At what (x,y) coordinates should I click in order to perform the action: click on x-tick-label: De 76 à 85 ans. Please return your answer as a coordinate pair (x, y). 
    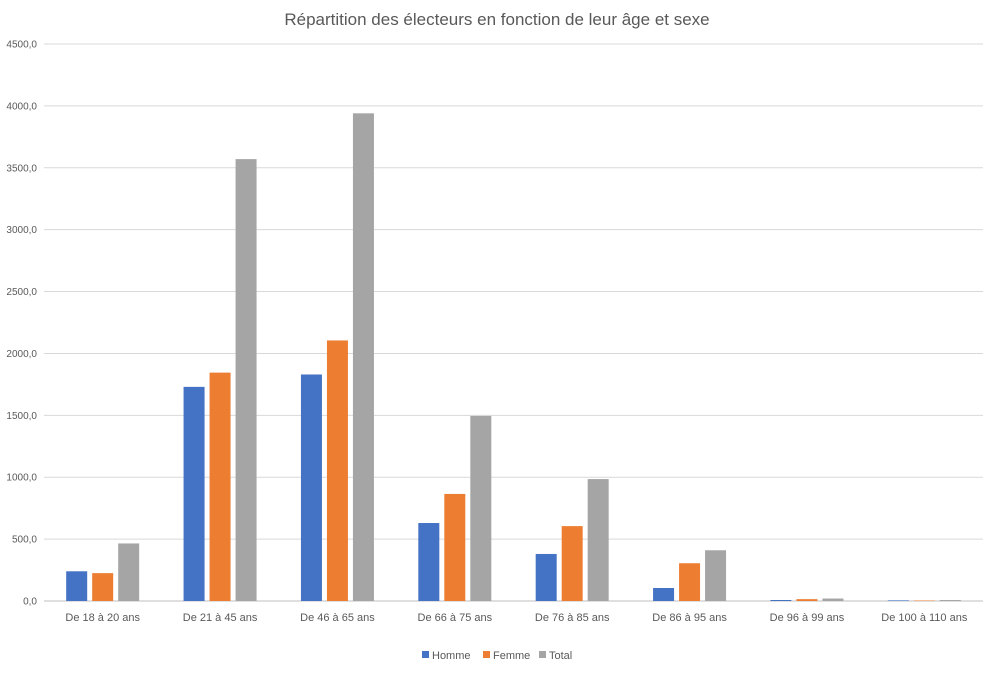
    Looking at the image, I should click on (572, 618).